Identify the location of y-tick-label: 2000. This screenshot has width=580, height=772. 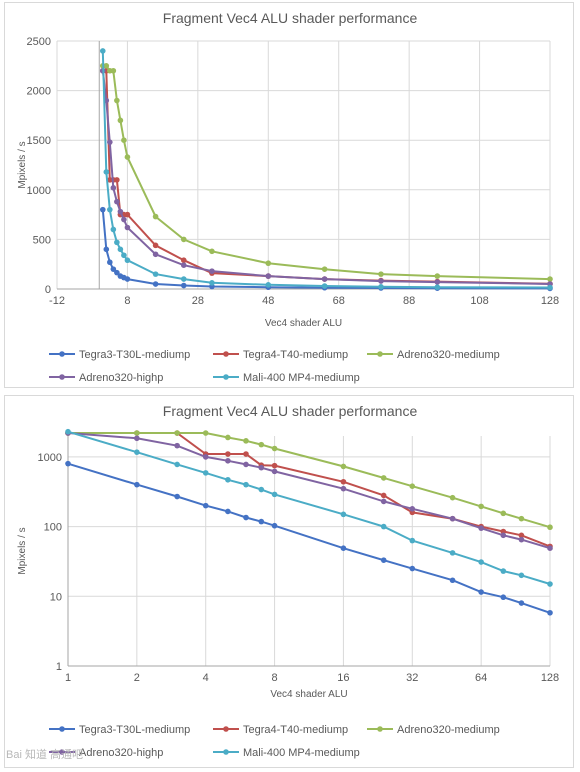
(39, 92).